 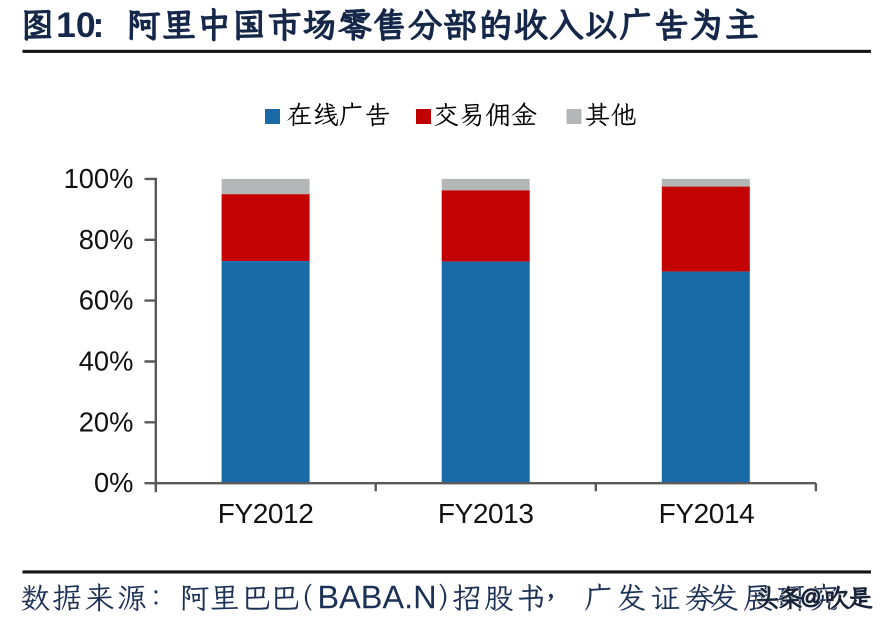 I want to click on svg-text: FY2012, so click(x=266, y=513).